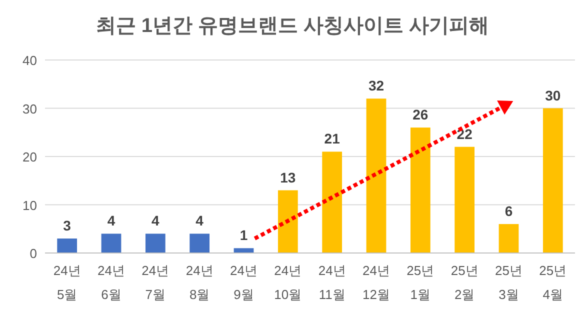 This screenshot has width=585, height=322. I want to click on data-label: 21, so click(332, 138).